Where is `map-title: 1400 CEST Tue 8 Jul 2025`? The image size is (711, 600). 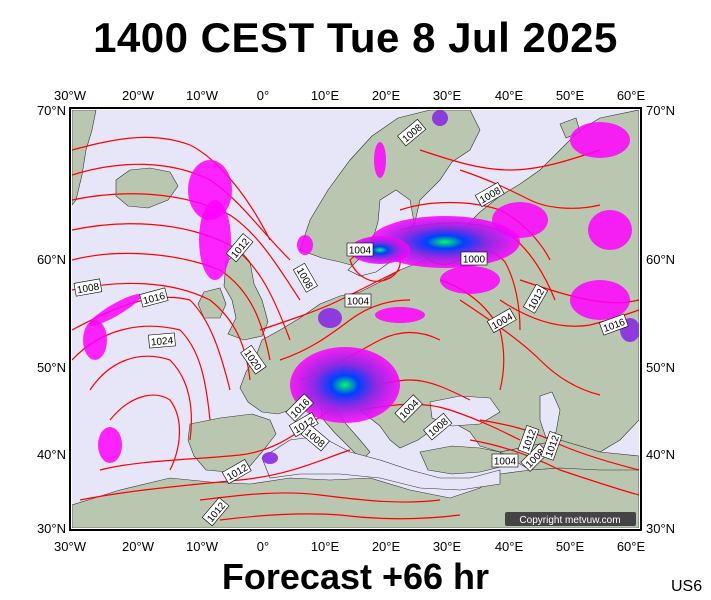
map-title: 1400 CEST Tue 8 Jul 2025 is located at coordinates (355, 37).